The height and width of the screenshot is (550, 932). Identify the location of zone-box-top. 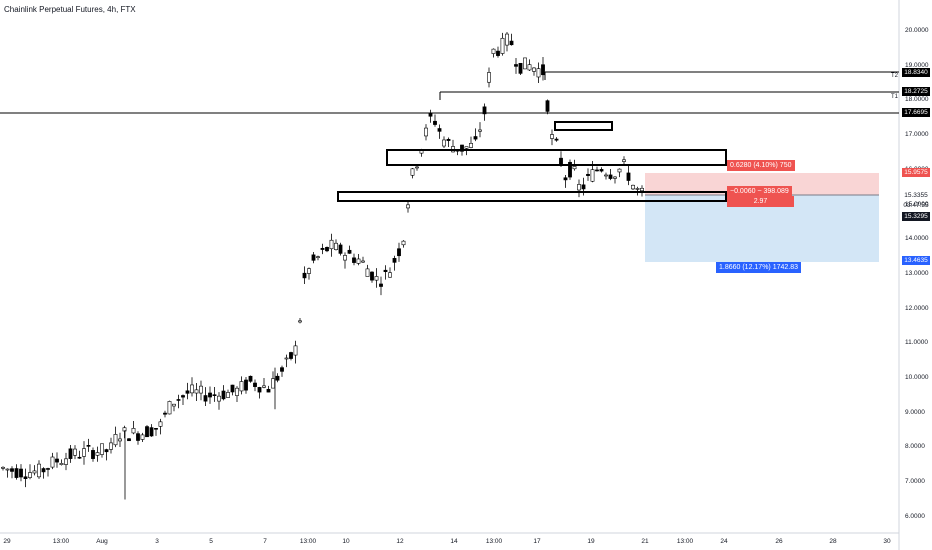
(583, 126).